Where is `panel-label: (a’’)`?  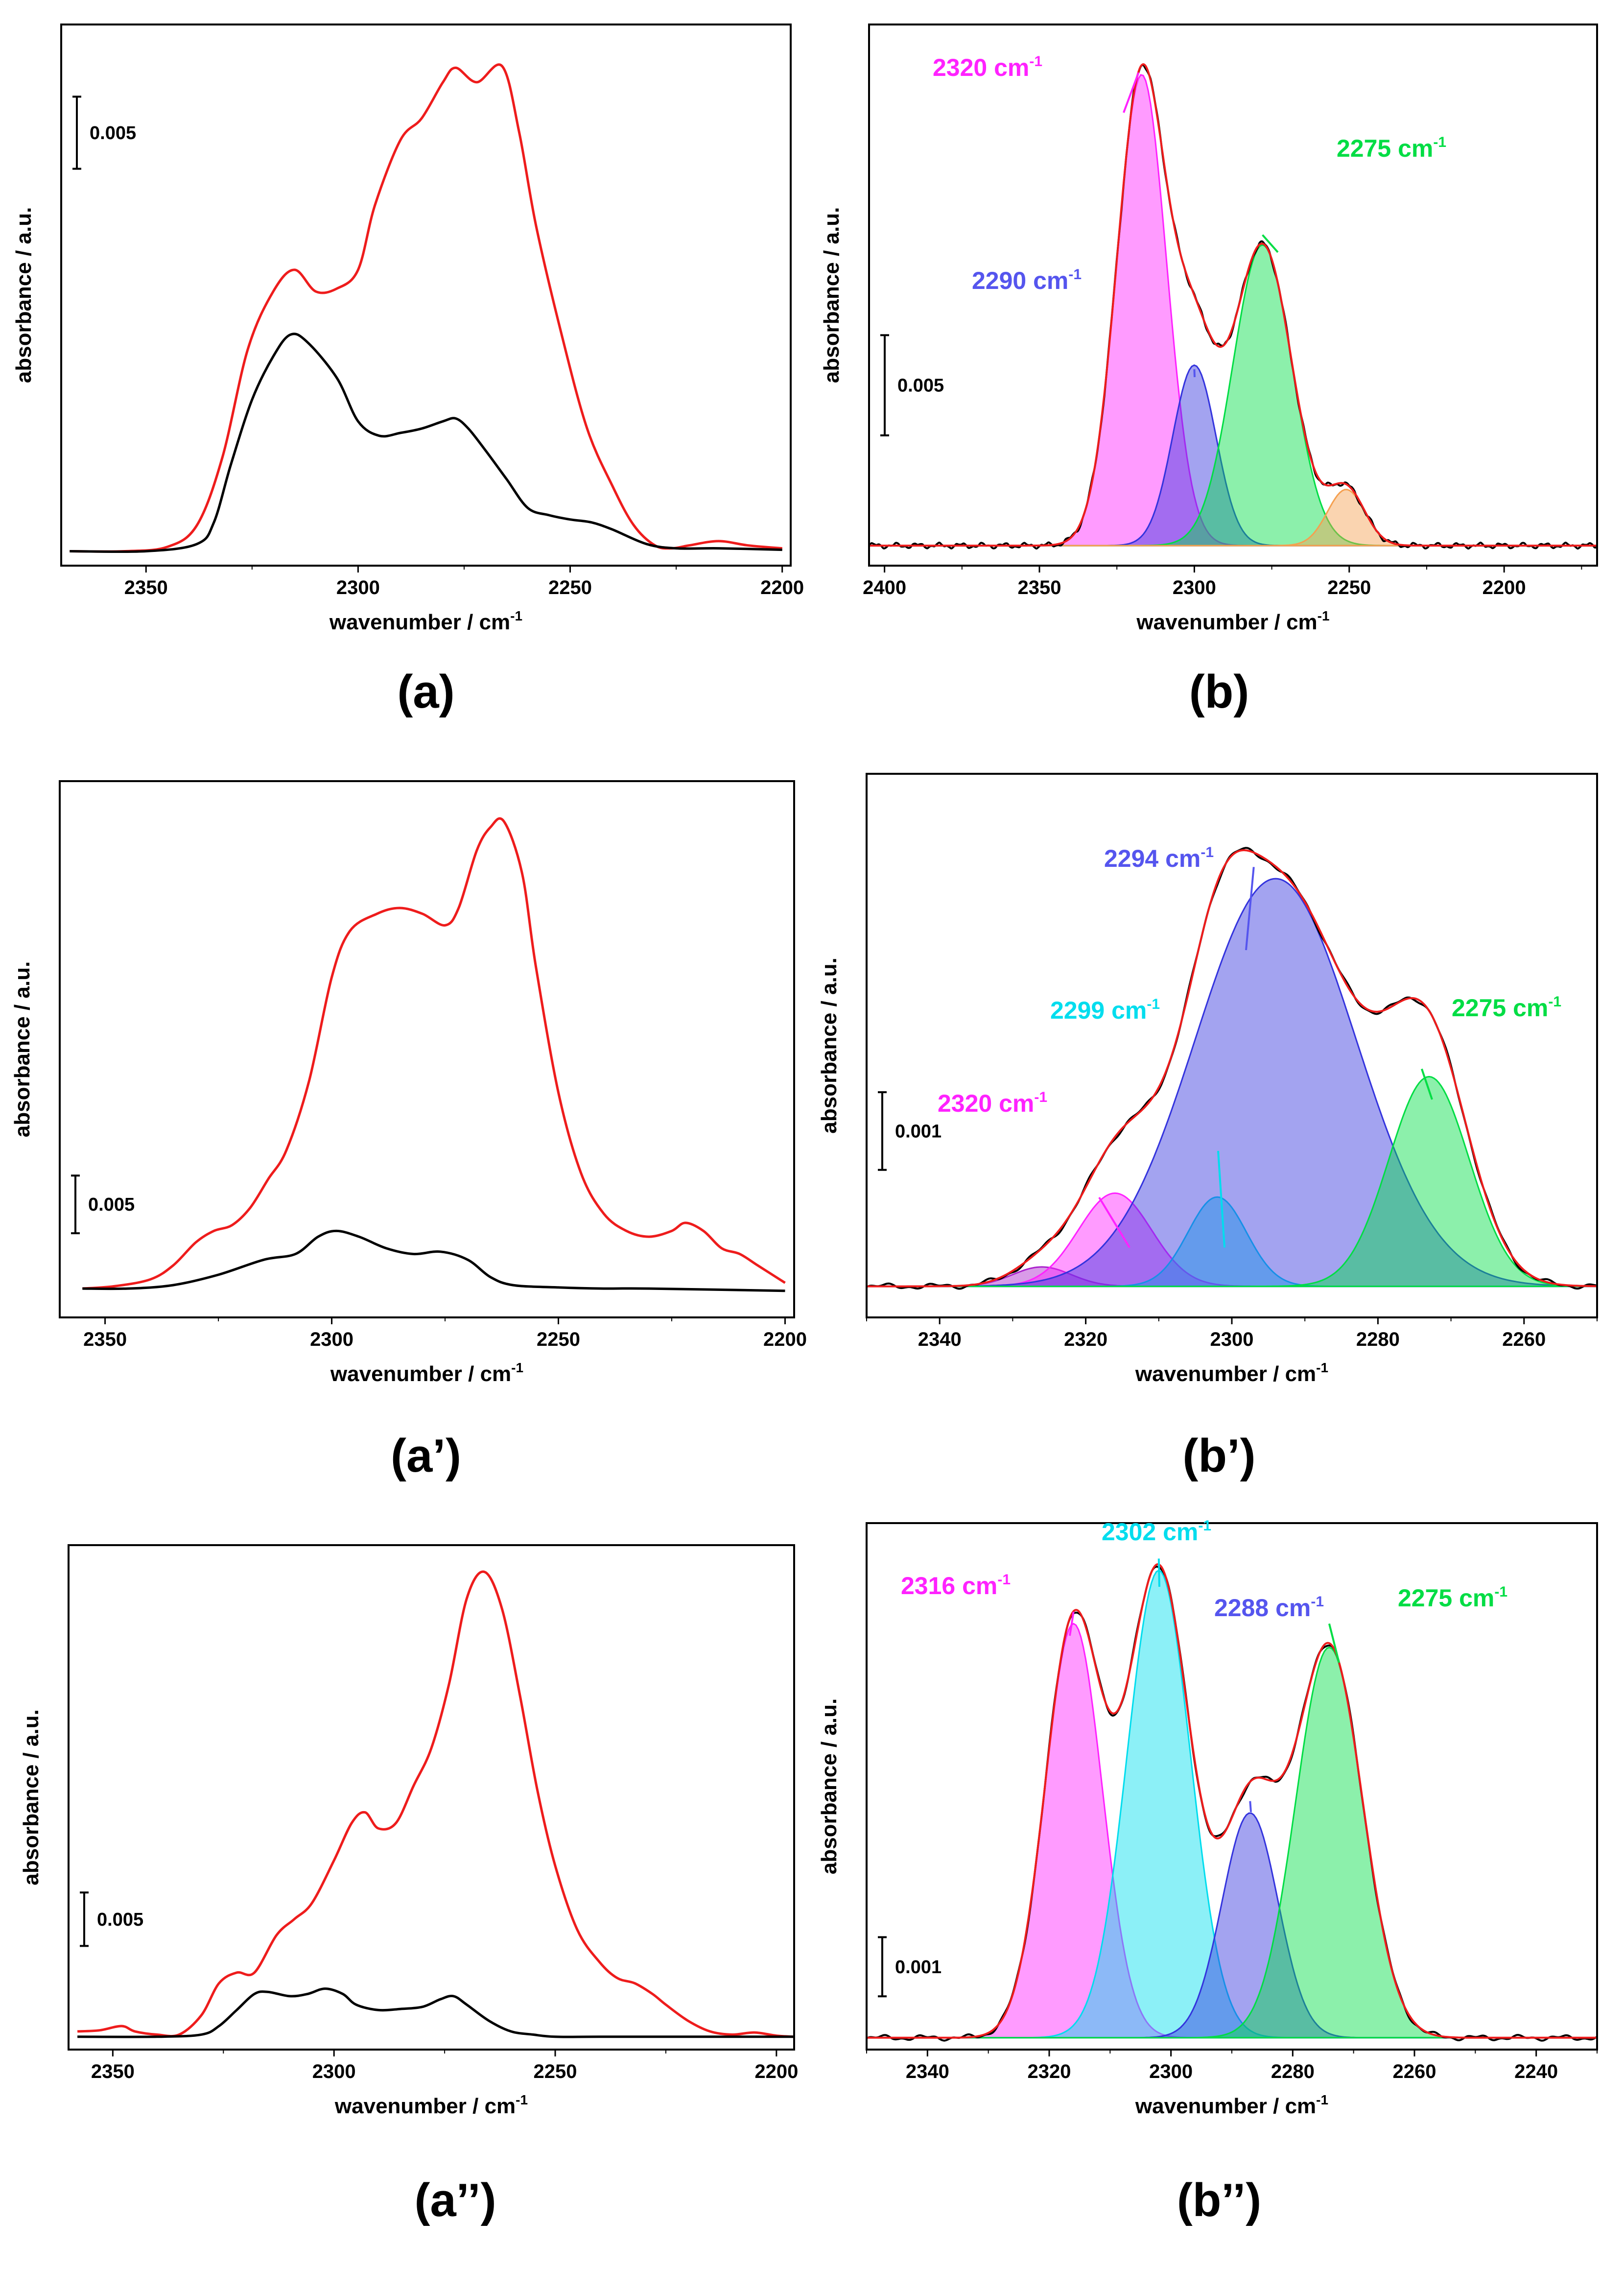
panel-label: (a’’) is located at coordinates (455, 2200).